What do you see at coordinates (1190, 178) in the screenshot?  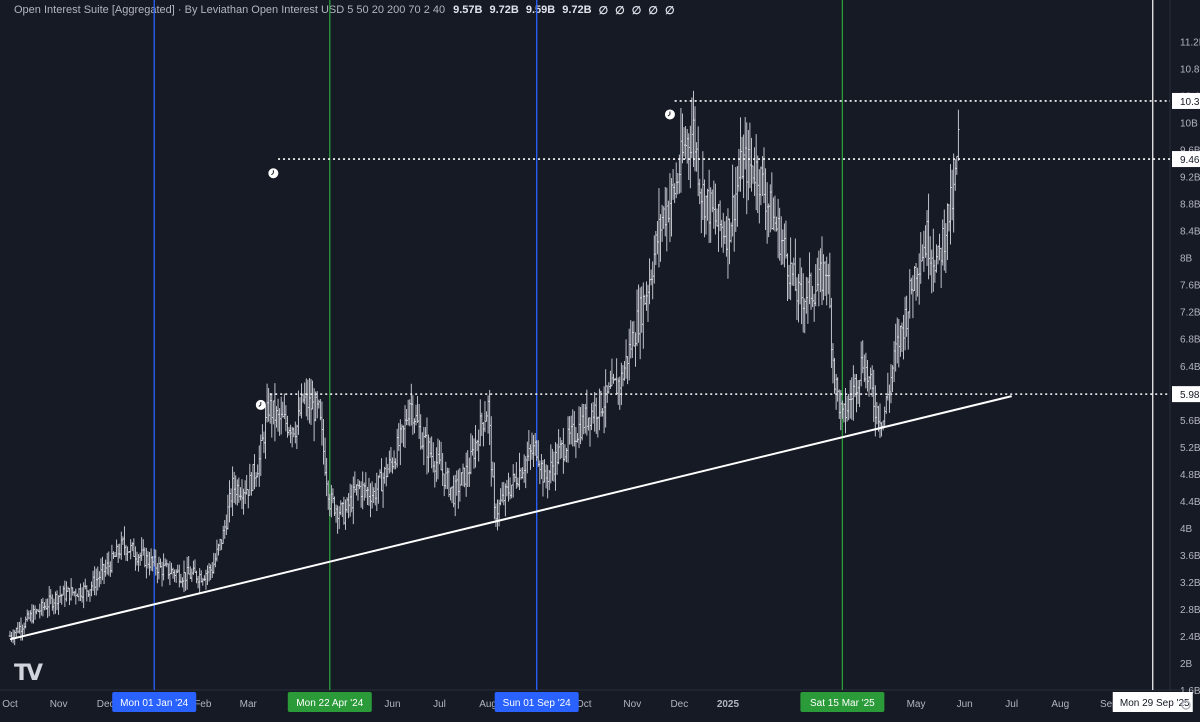 I see `price-tick-label: 9.2B` at bounding box center [1190, 178].